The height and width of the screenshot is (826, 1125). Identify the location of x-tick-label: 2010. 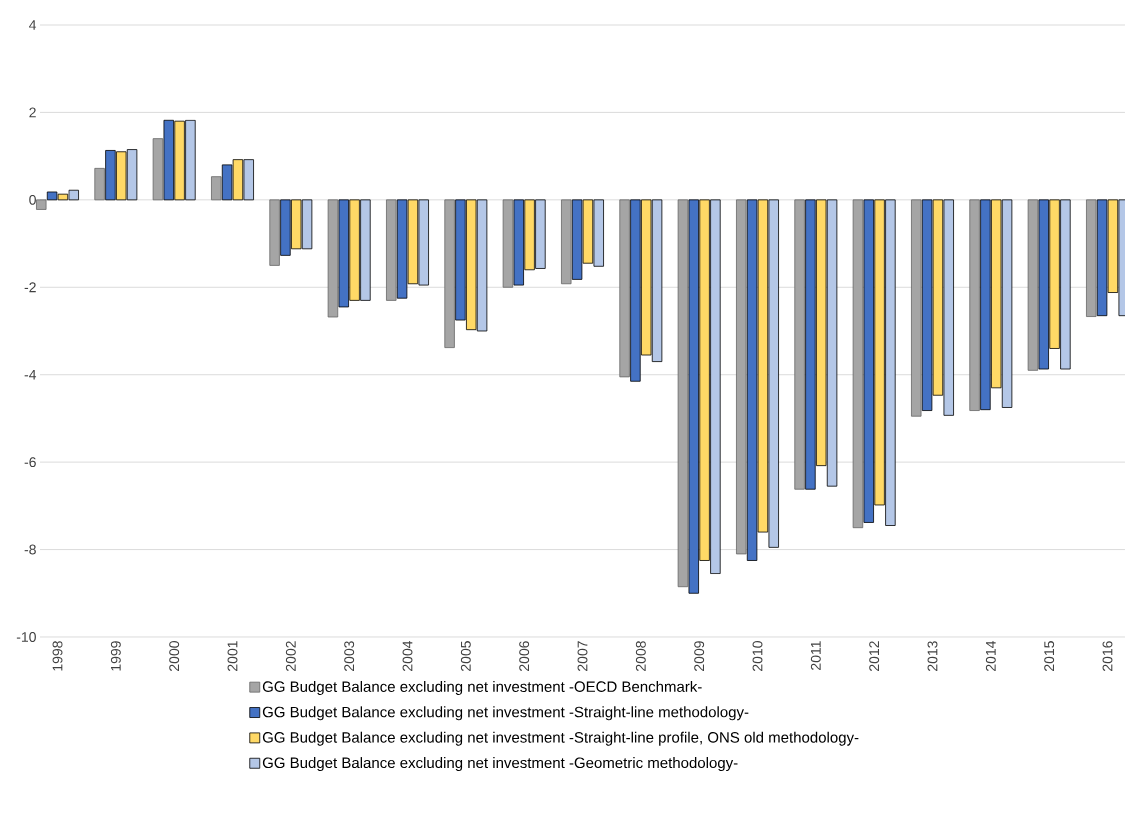
(757, 656).